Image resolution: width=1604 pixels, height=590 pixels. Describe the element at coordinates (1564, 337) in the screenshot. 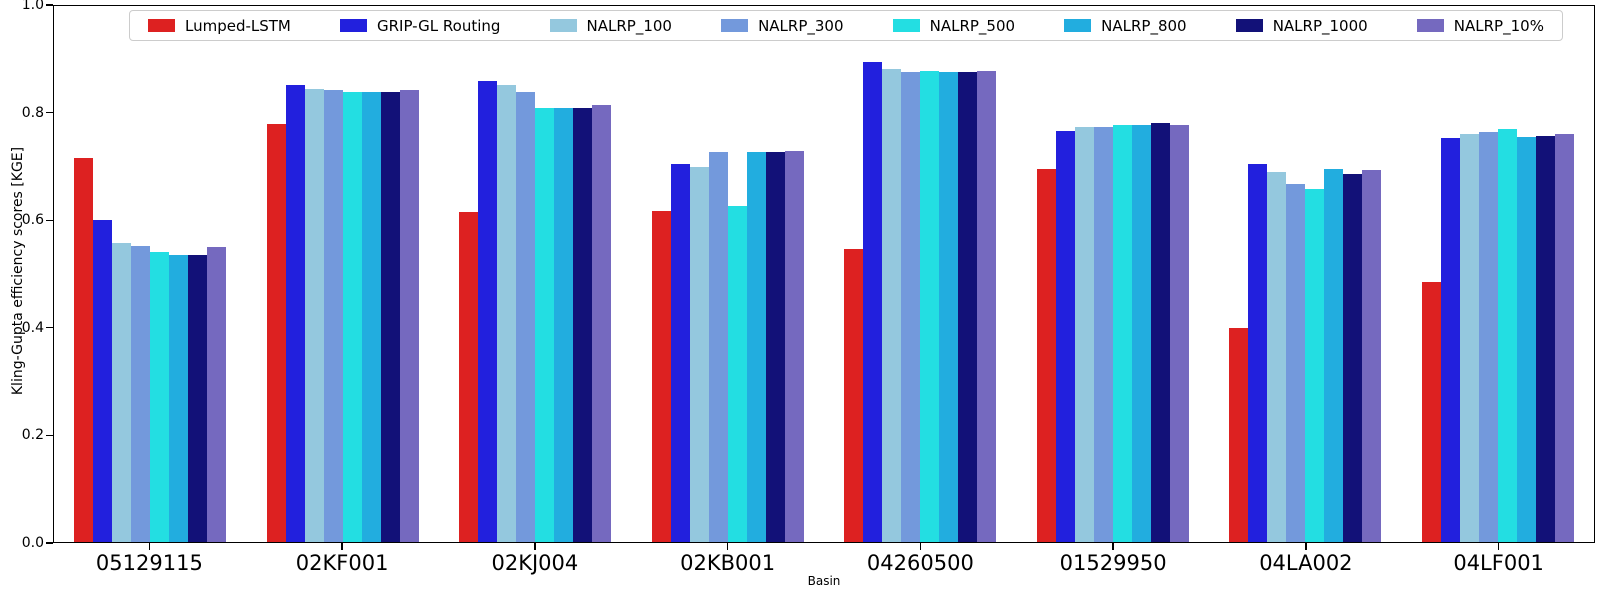

I see `bar-NALRP_10%-04LF001` at that location.